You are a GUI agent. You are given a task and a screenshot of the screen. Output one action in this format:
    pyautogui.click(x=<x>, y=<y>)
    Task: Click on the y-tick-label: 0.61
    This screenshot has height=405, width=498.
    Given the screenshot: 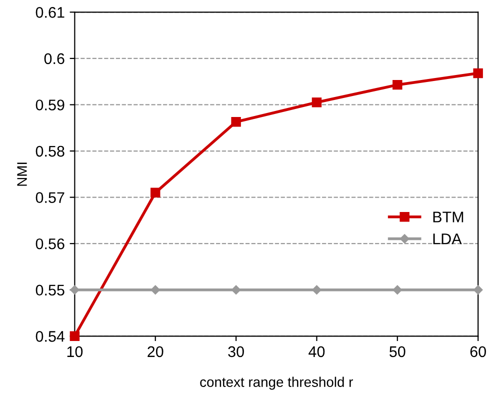 What is the action you would take?
    pyautogui.click(x=50, y=12)
    